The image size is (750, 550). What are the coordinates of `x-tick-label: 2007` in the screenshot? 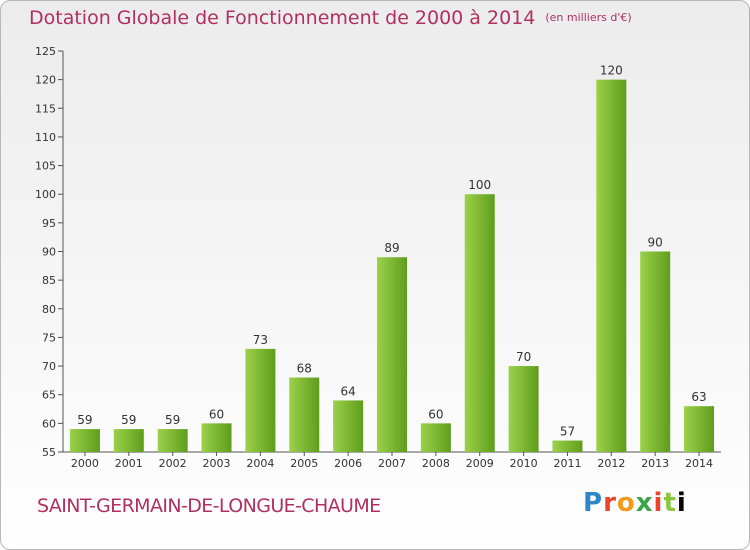 It's located at (392, 463).